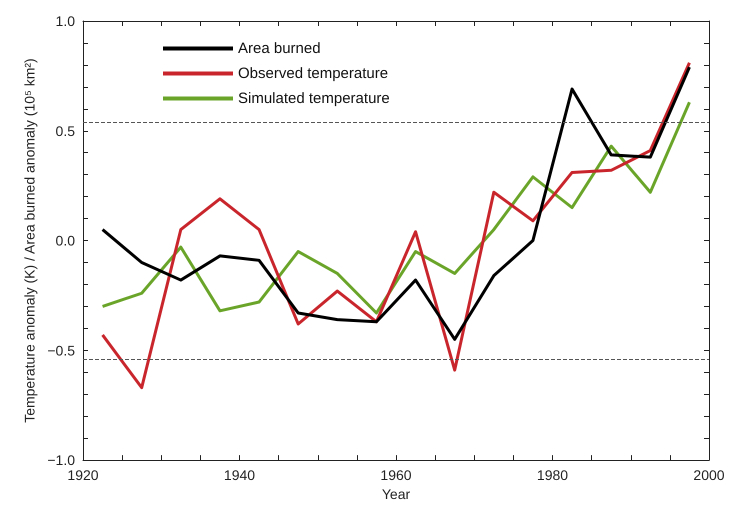 This screenshot has width=747, height=514. I want to click on x-tick-label: 2000, so click(709, 475).